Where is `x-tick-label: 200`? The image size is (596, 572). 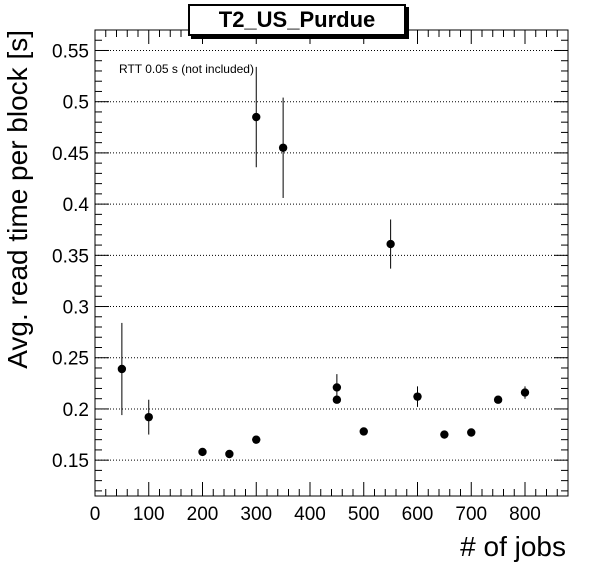 x-tick-label: 200 is located at coordinates (203, 514).